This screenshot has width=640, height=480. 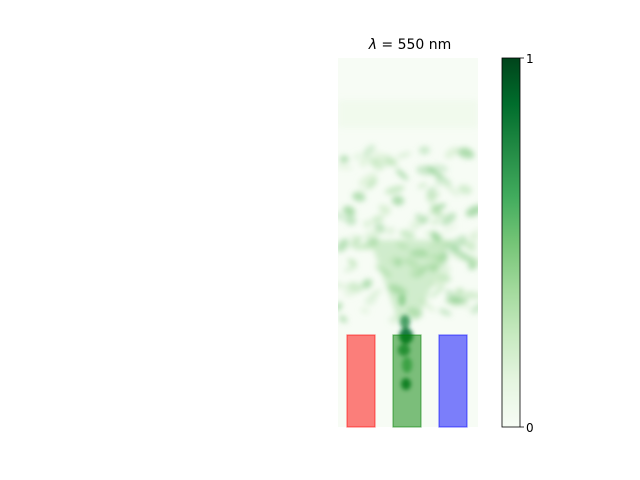 I want to click on pixel-row, so click(x=407, y=381).